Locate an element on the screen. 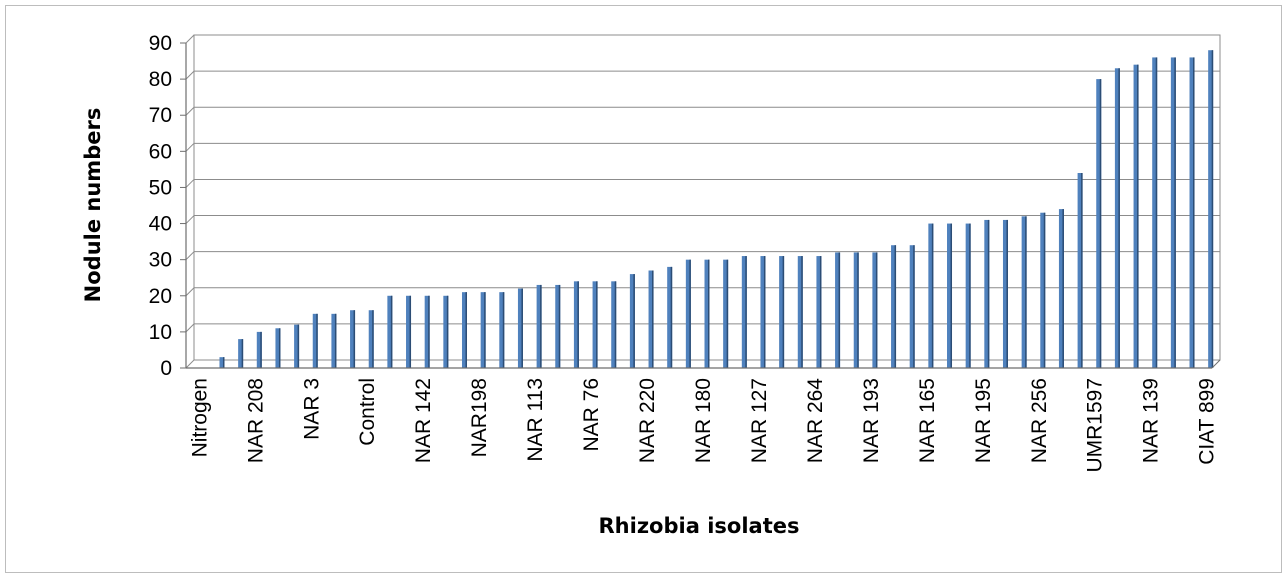 This screenshot has height=579, width=1288. x-tick-label: Nitrogen is located at coordinates (199, 417).